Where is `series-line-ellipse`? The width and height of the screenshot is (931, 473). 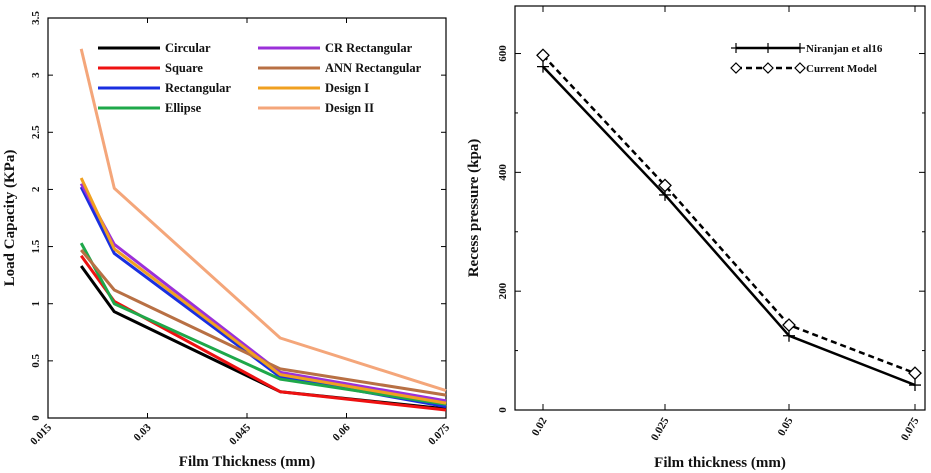
series-line-ellipse is located at coordinates (263, 324).